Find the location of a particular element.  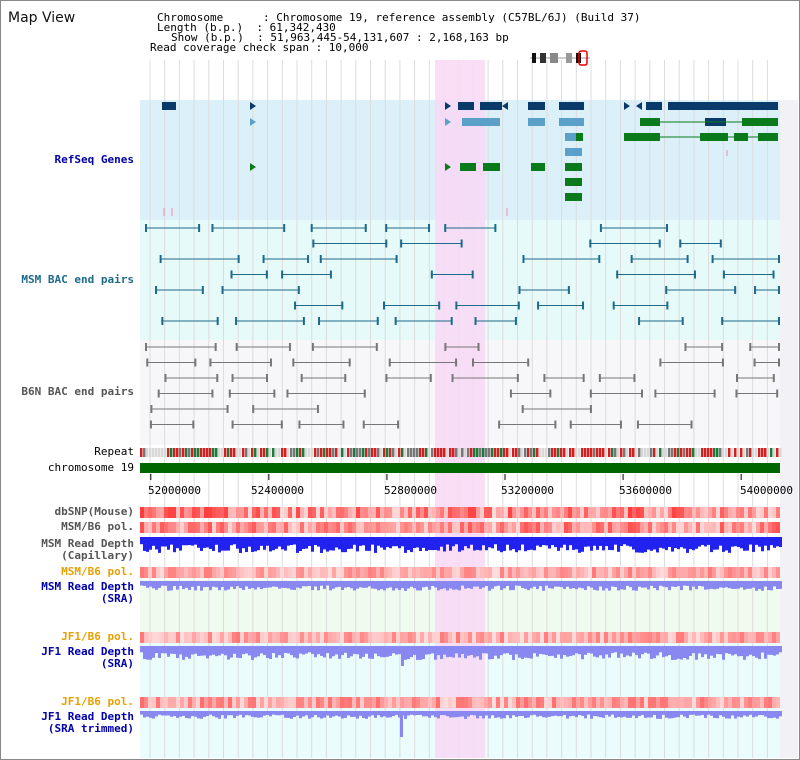

track-label-jf1-trimmed: JF1 Read Depth is located at coordinates (87, 716).